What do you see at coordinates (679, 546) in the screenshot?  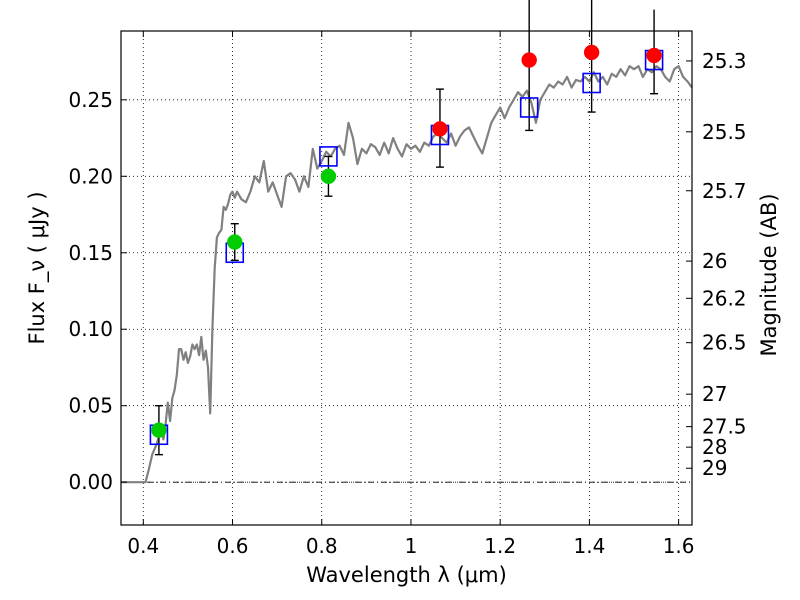 I see `x-tick-label: 1.6` at bounding box center [679, 546].